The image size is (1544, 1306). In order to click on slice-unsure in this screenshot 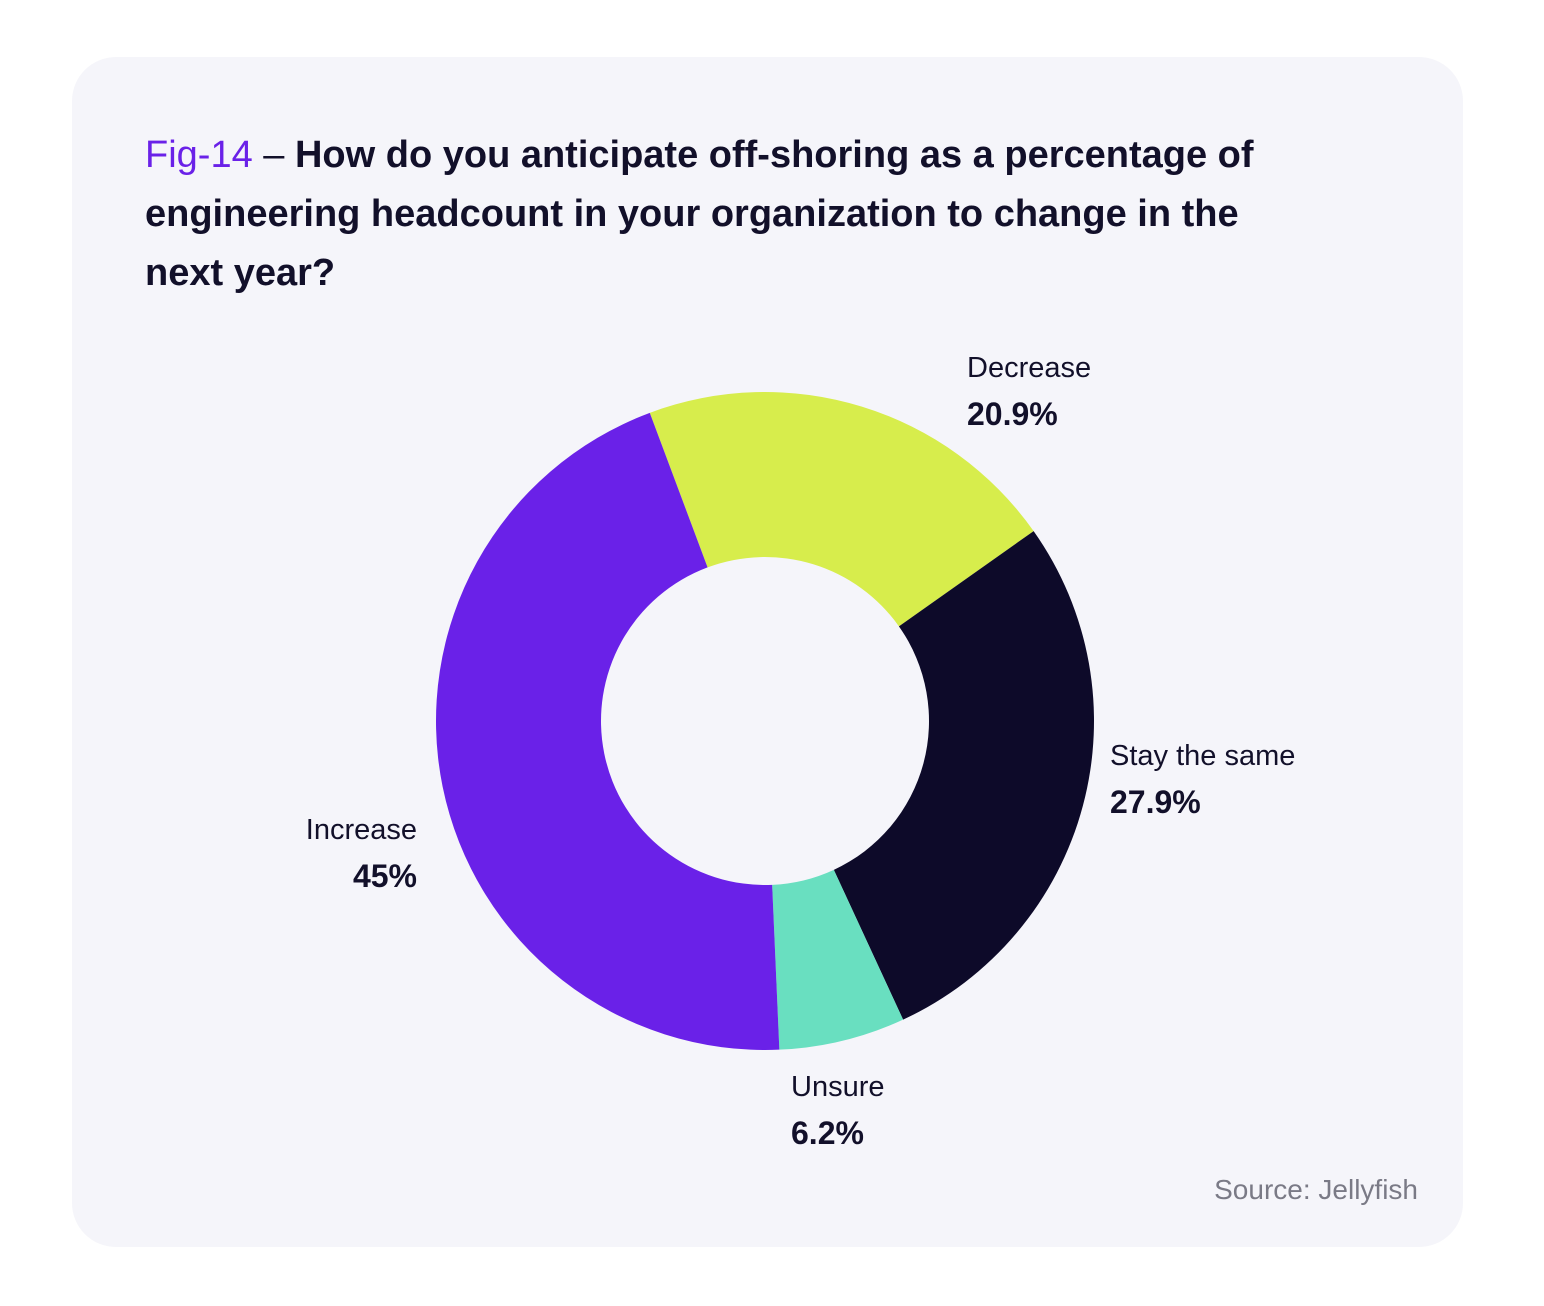, I will do `click(838, 959)`.